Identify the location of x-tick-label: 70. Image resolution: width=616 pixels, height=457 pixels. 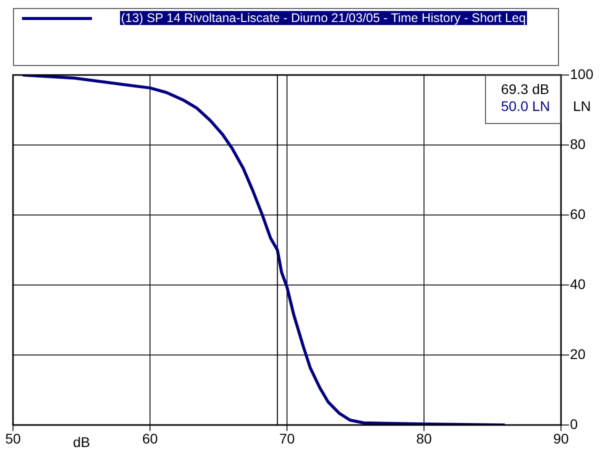
(287, 438).